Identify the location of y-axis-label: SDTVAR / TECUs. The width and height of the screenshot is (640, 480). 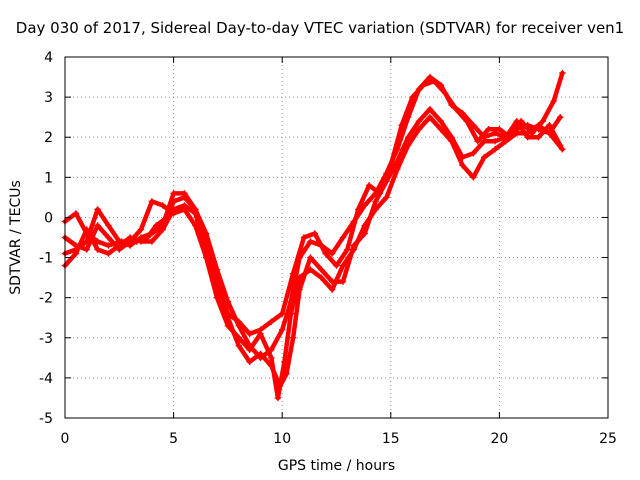
(16, 237).